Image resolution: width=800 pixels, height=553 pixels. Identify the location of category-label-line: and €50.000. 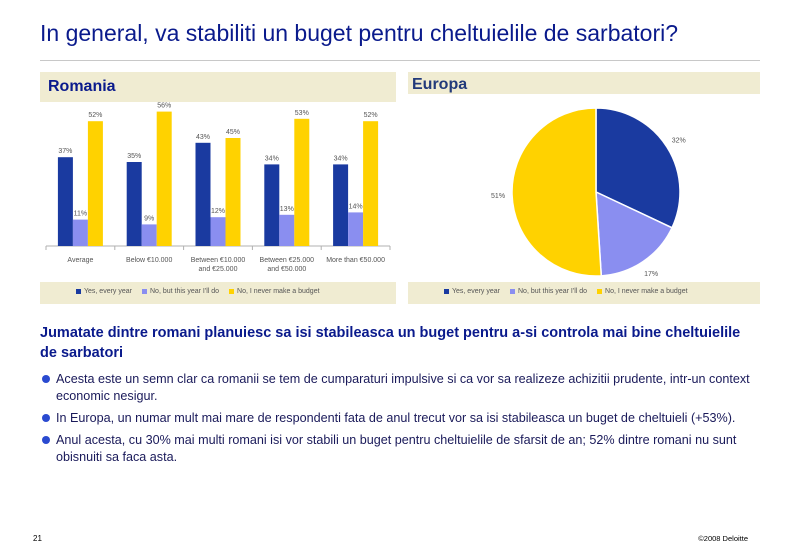
(286, 269).